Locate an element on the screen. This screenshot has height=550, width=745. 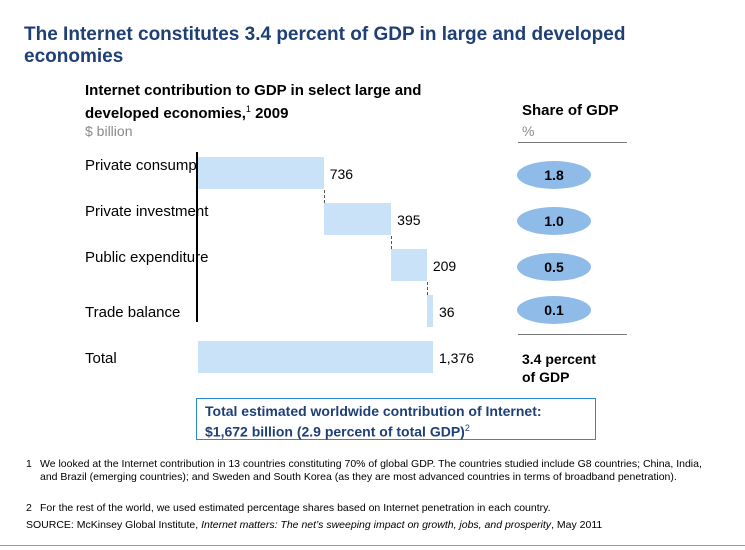
share-pill: 1.8 is located at coordinates (554, 175).